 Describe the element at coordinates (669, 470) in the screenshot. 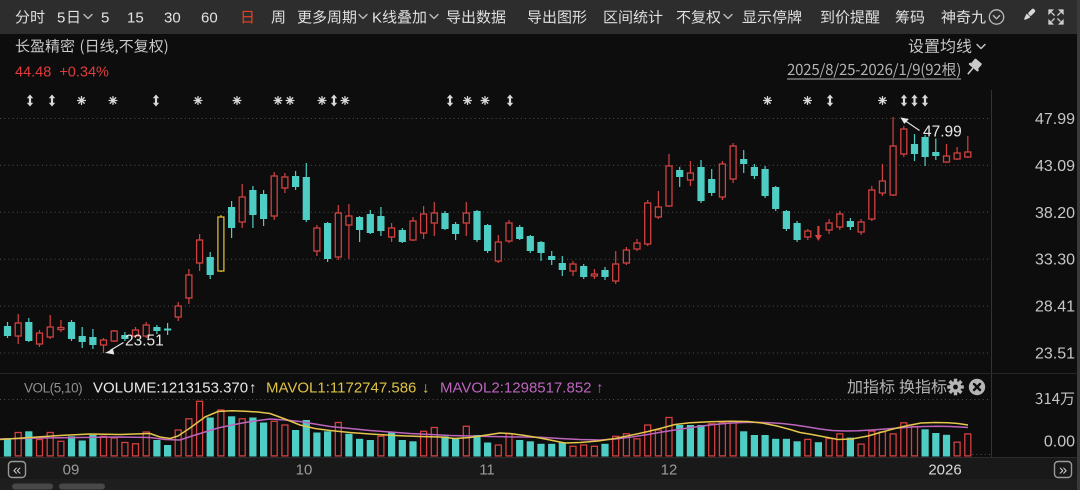

I see `svg-text: 12` at that location.